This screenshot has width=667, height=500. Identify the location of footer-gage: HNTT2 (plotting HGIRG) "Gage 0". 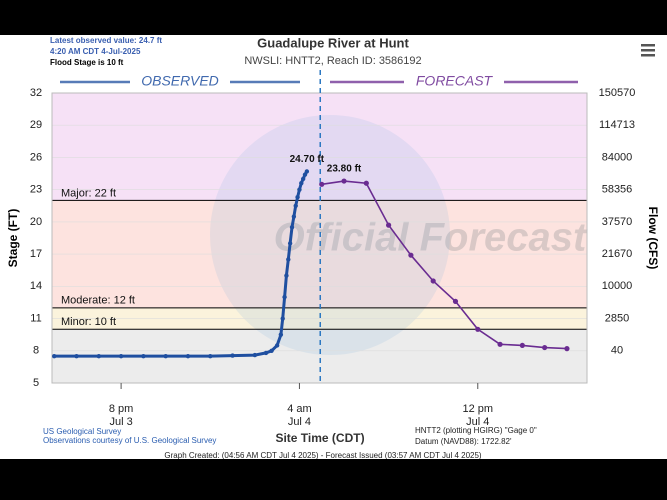
(476, 430).